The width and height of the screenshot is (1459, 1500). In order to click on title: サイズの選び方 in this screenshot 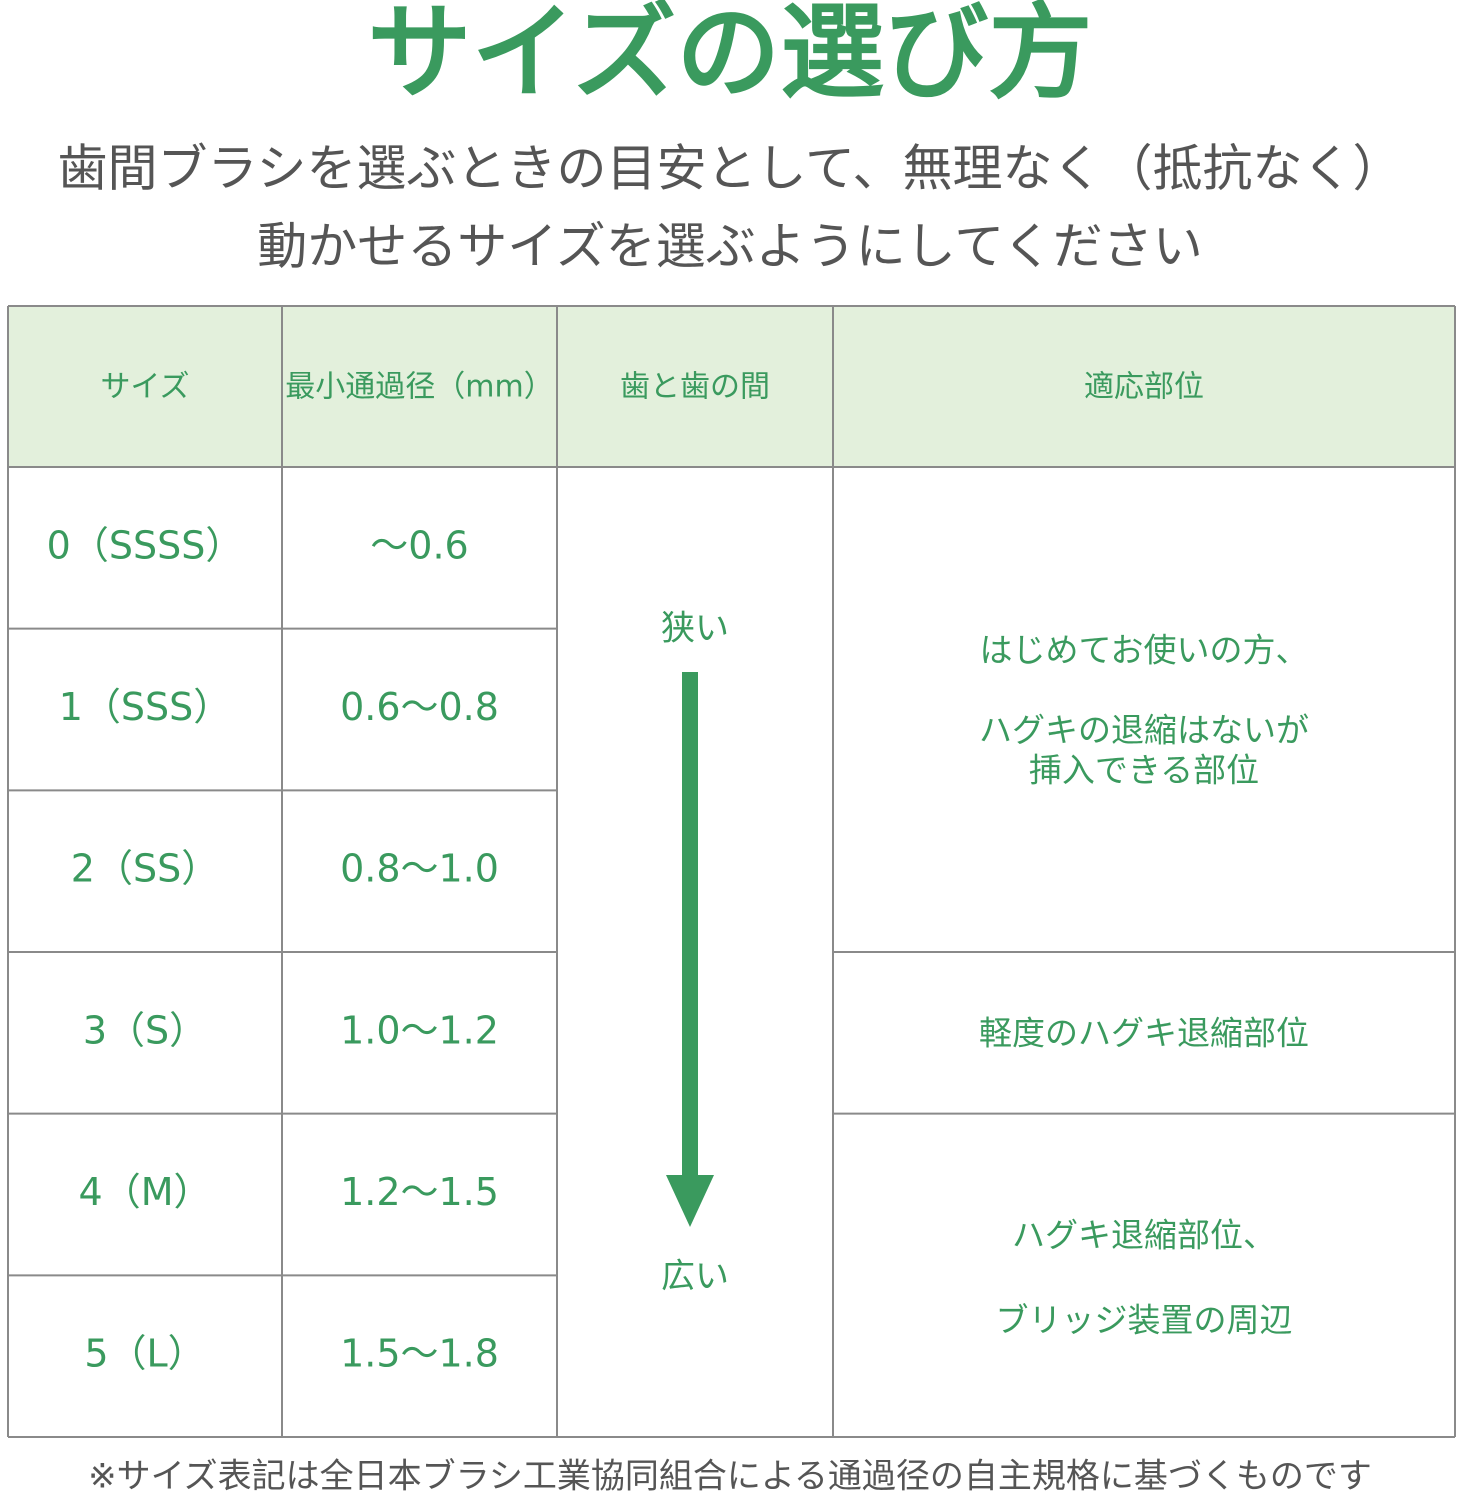, I will do `click(730, 56)`.